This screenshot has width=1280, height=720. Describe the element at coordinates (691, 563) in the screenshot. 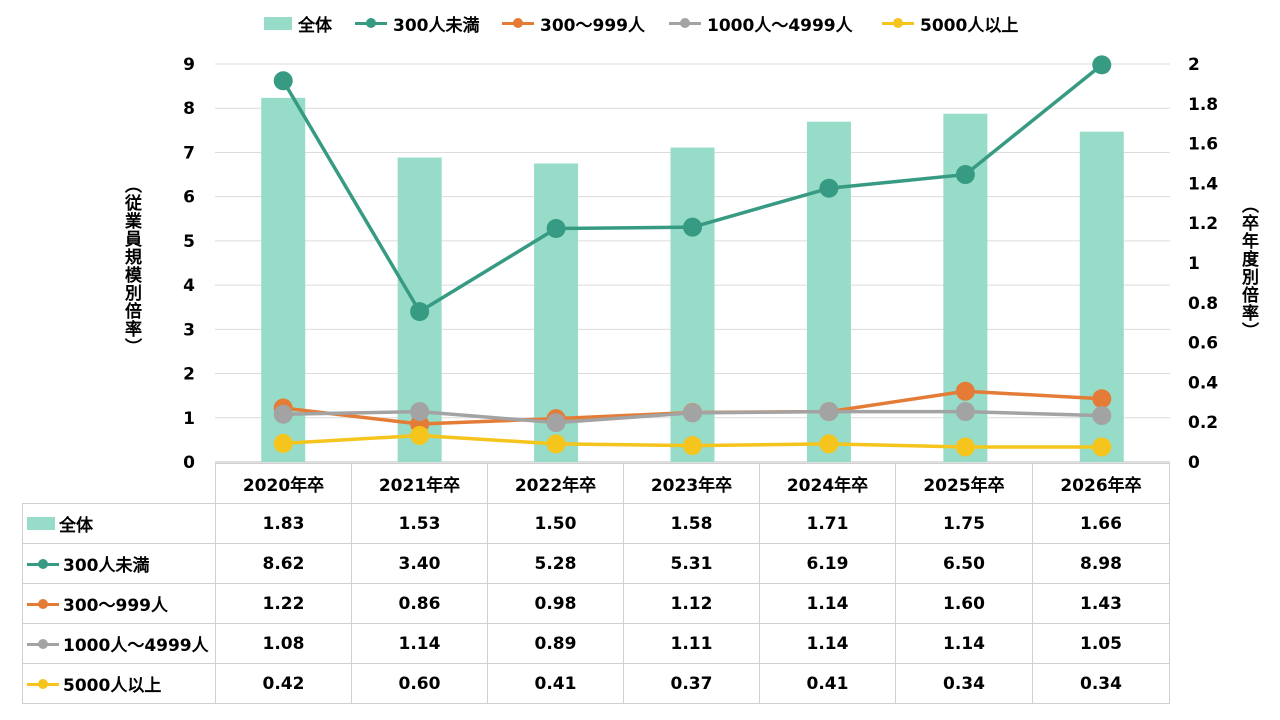

I see `table-cell: 5.31` at that location.